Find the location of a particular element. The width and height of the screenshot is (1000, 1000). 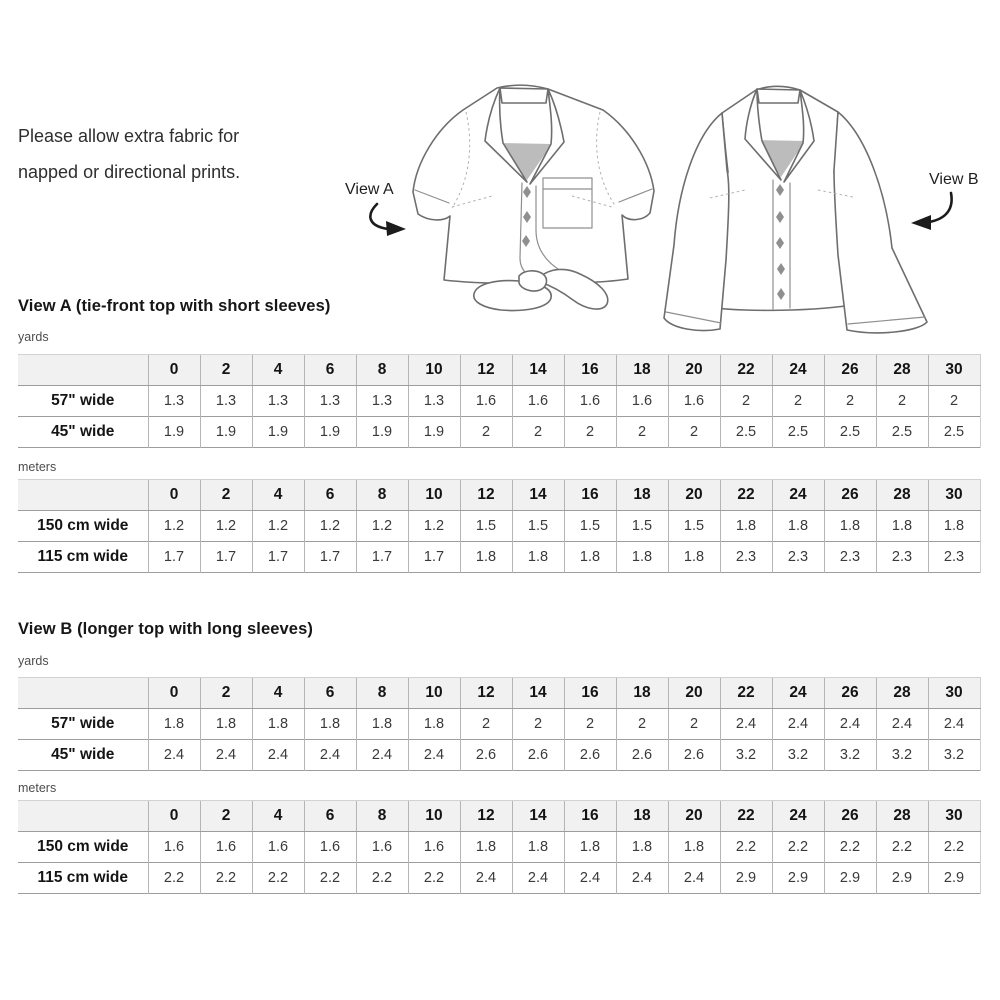

unit-label-meters: meters is located at coordinates (37, 467).